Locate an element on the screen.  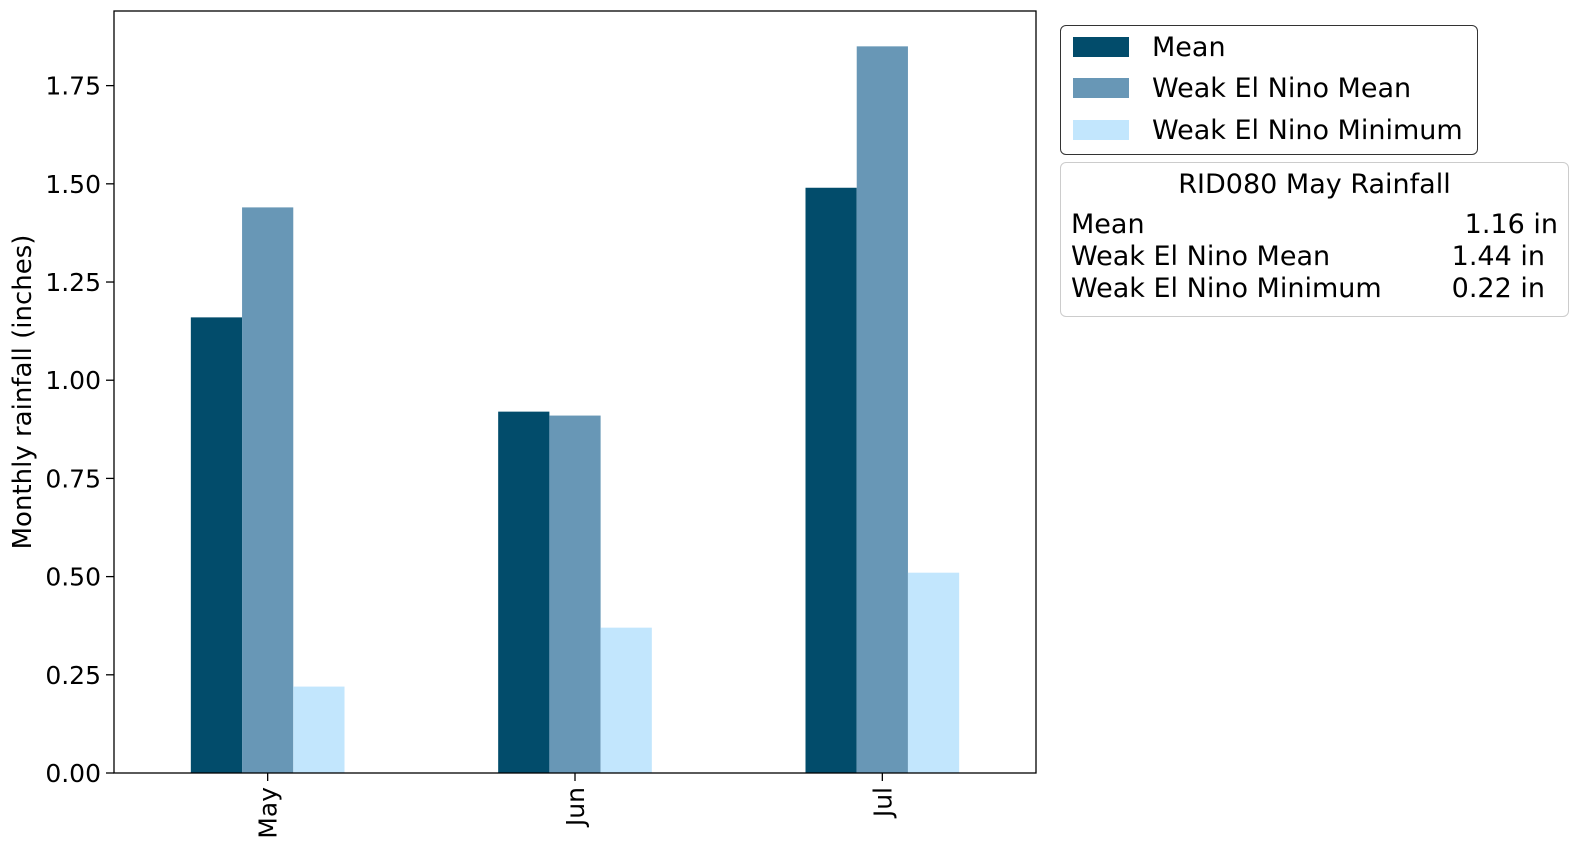
y-axis-label: Monthly rainfall (inches) is located at coordinates (23, 392).